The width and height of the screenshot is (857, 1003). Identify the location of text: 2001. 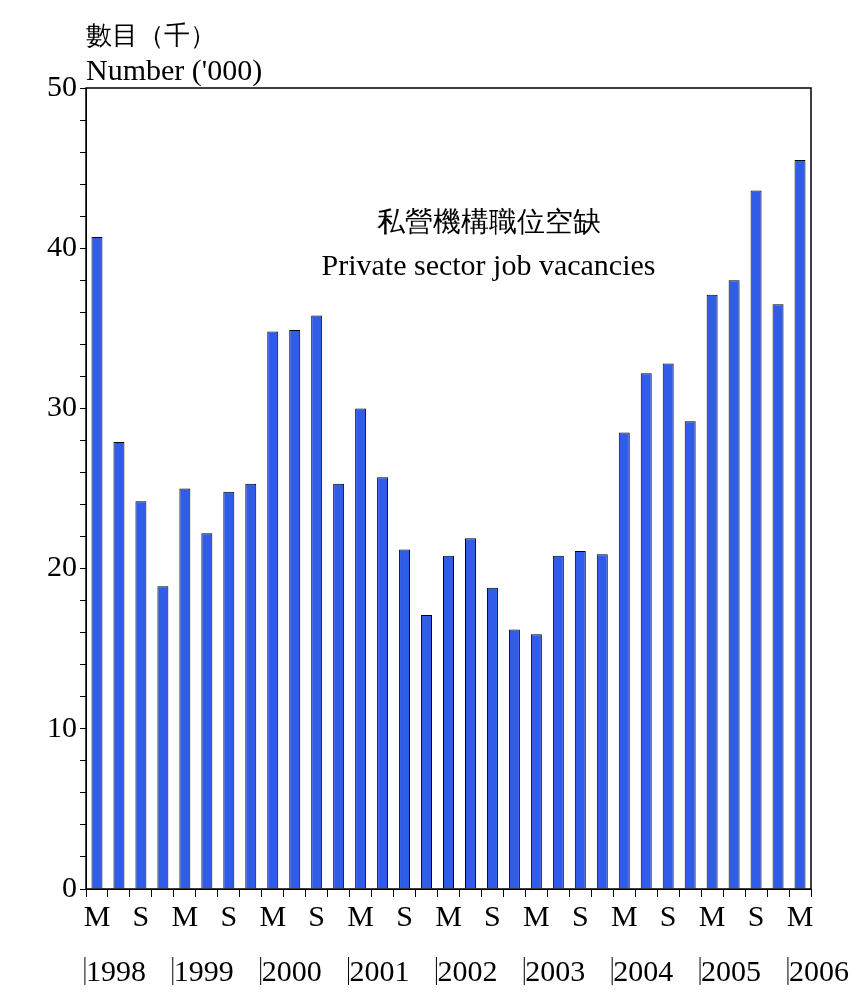
(379, 970).